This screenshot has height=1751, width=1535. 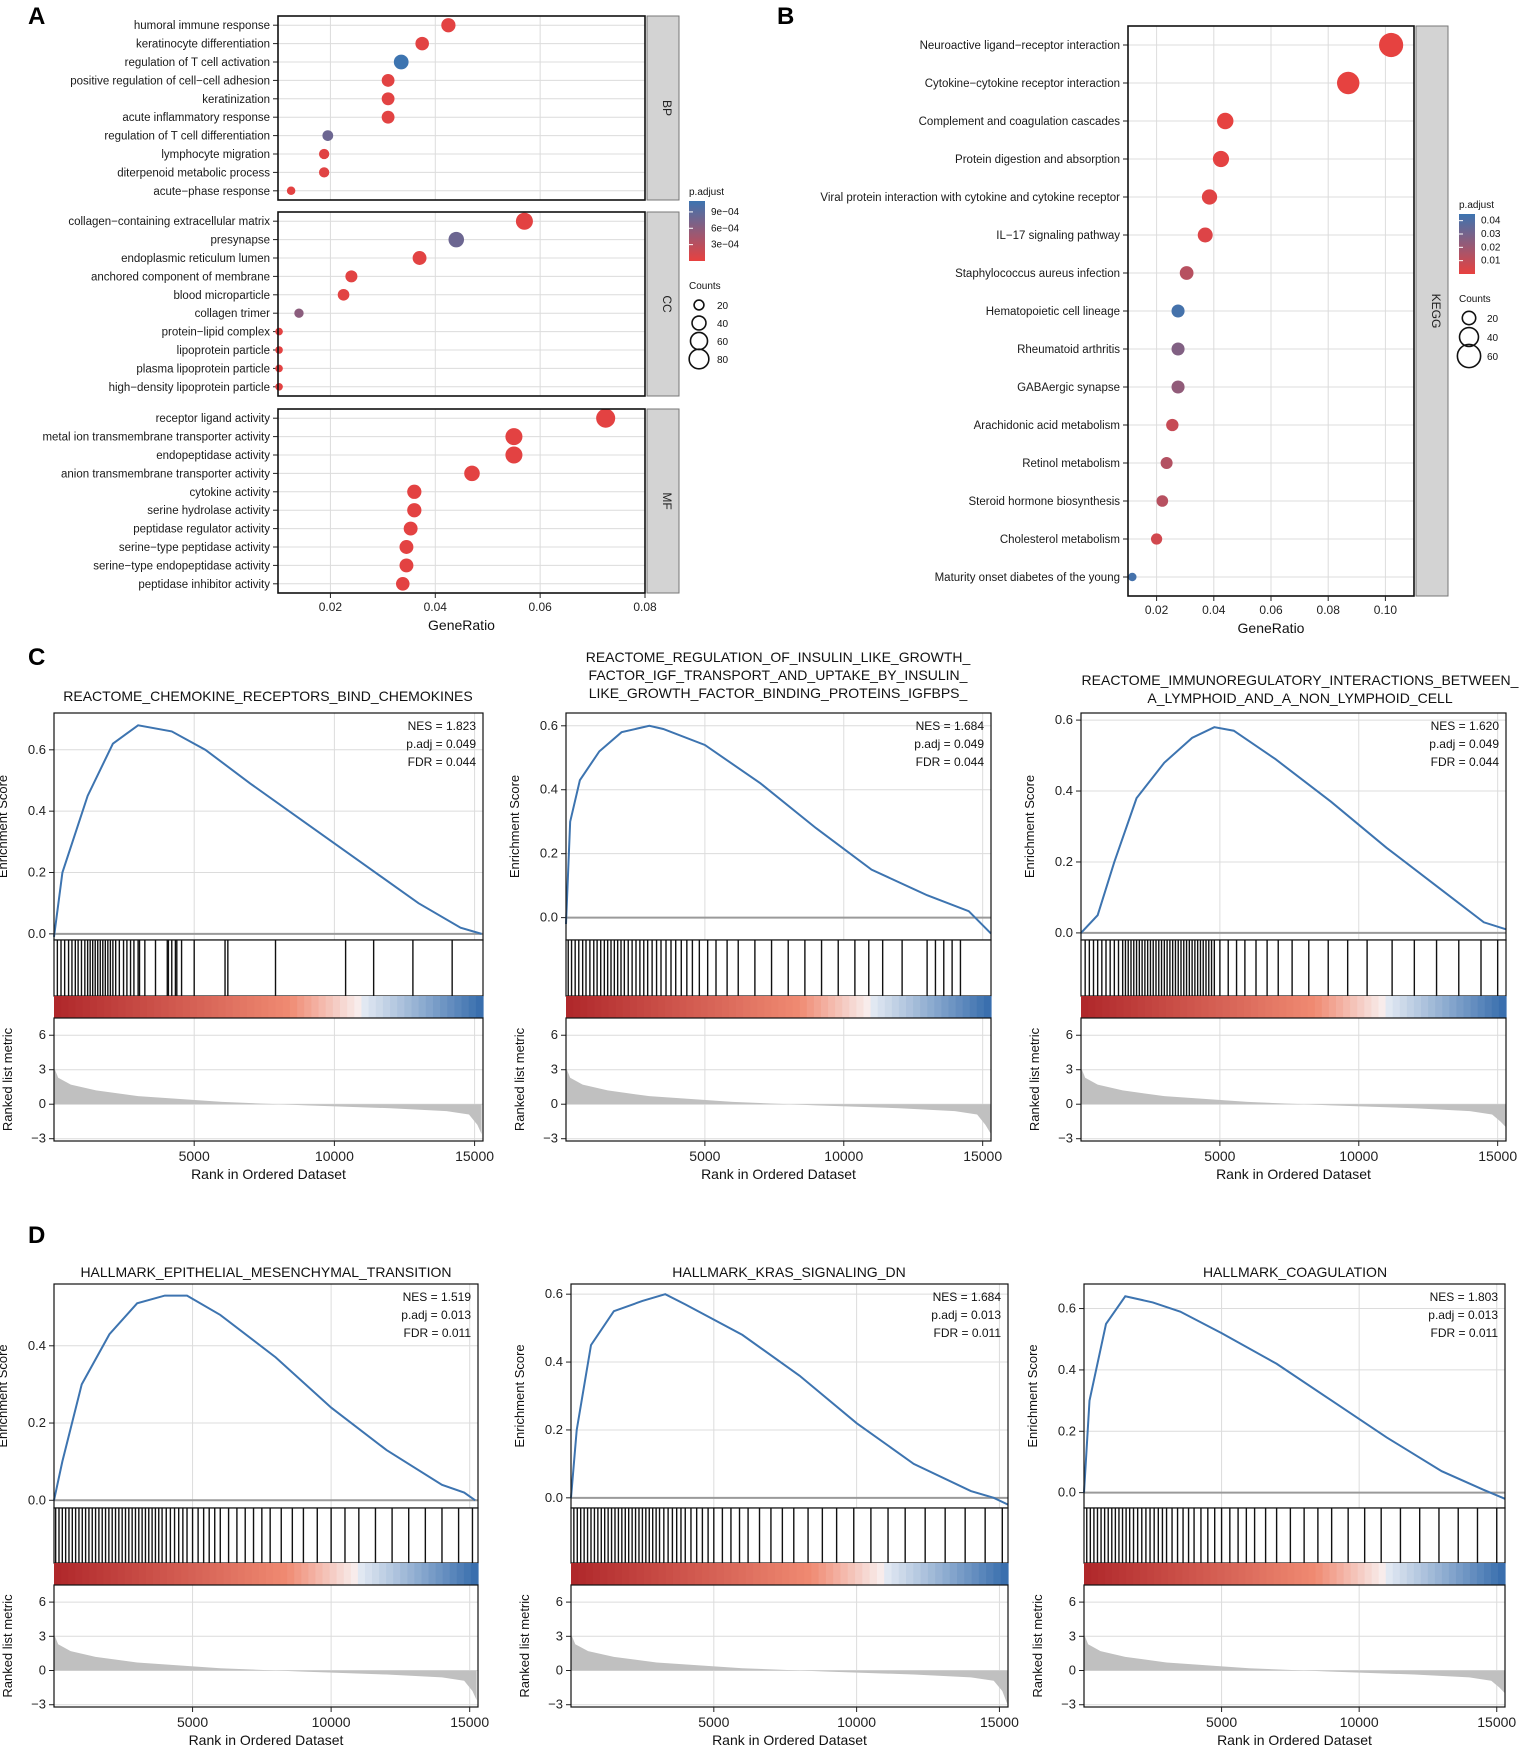 I want to click on y-tick-label: 0.0, so click(x=37, y=1499).